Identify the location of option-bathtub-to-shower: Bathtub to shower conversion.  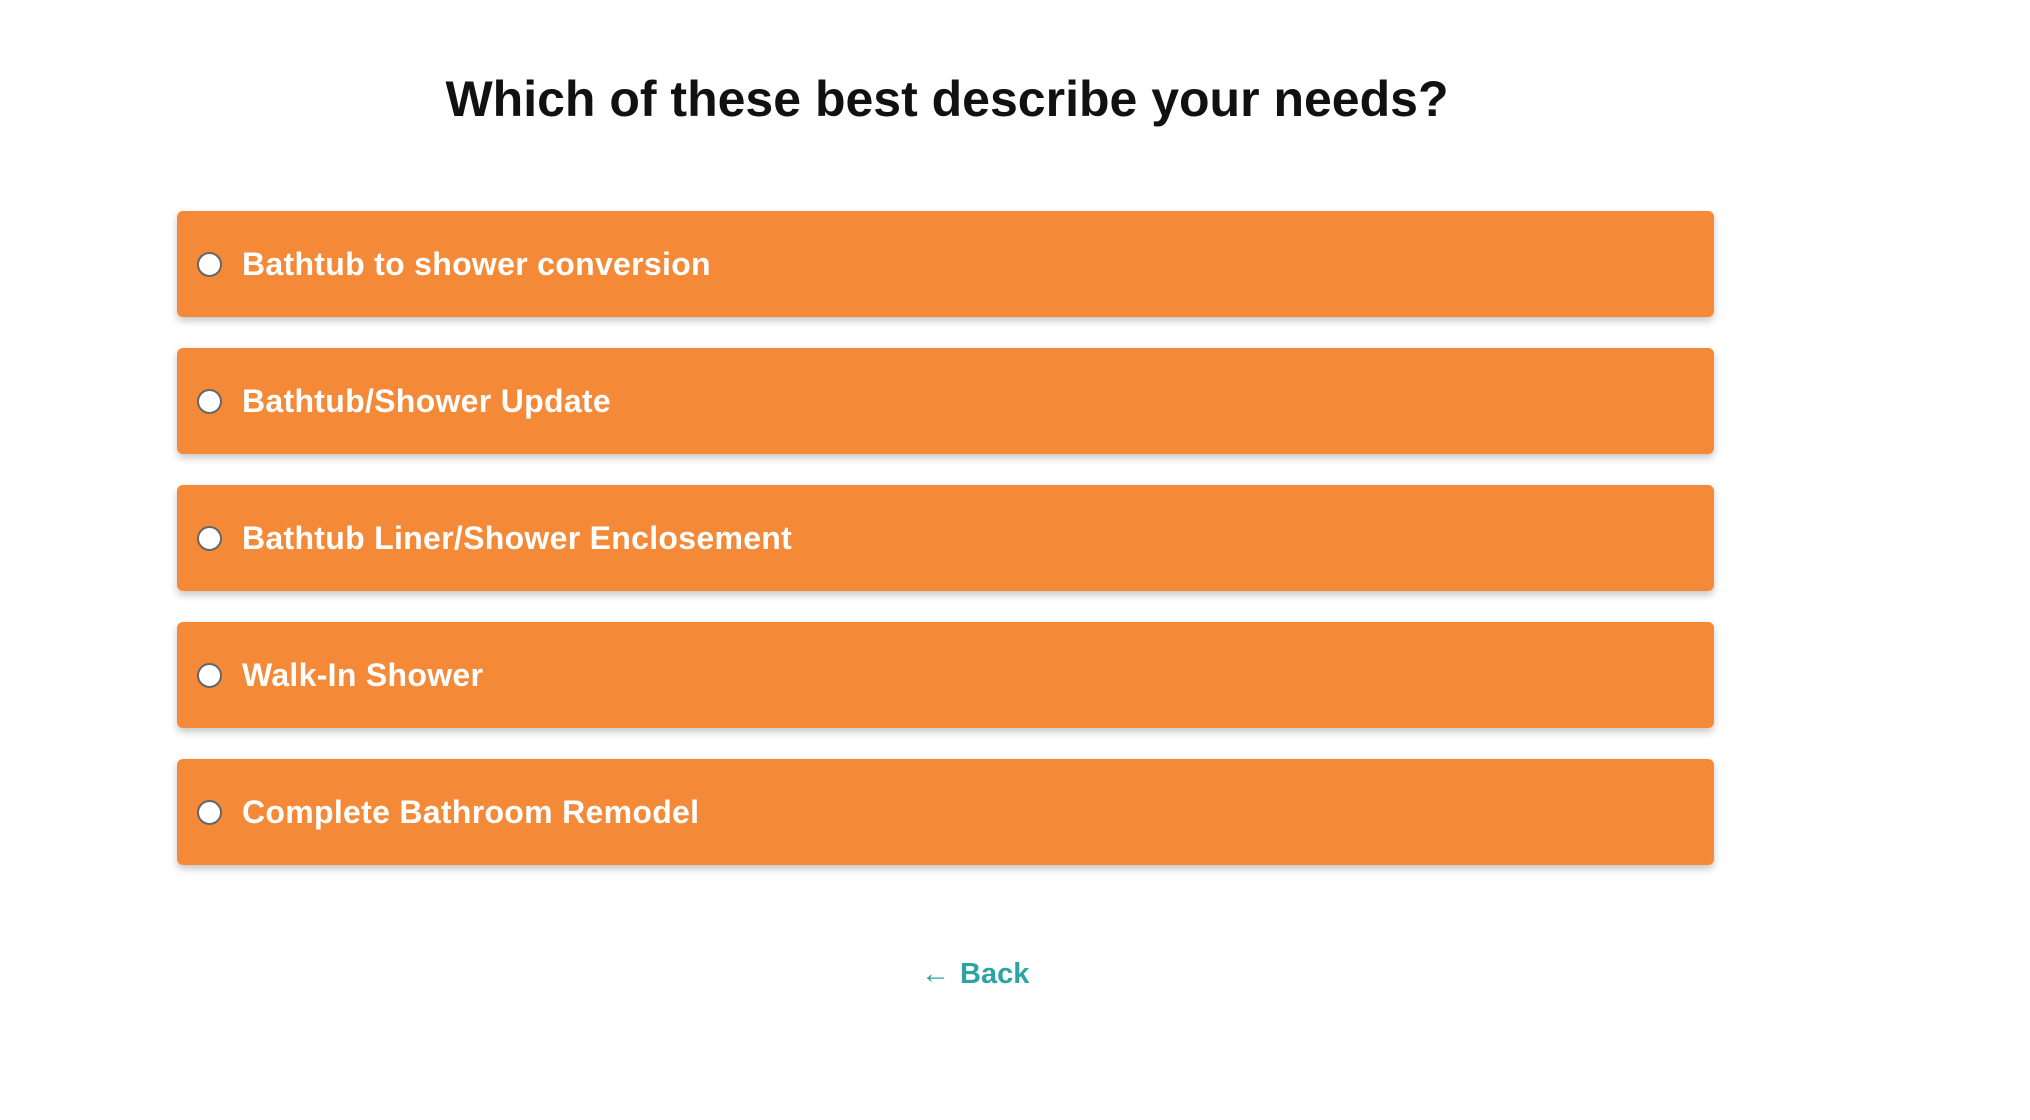
(945, 264).